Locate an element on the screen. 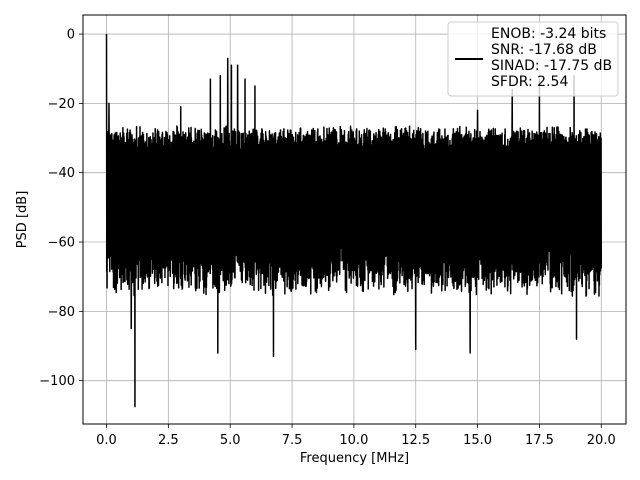 This screenshot has width=640, height=480. y-tick-label: 0 is located at coordinates (71, 35).